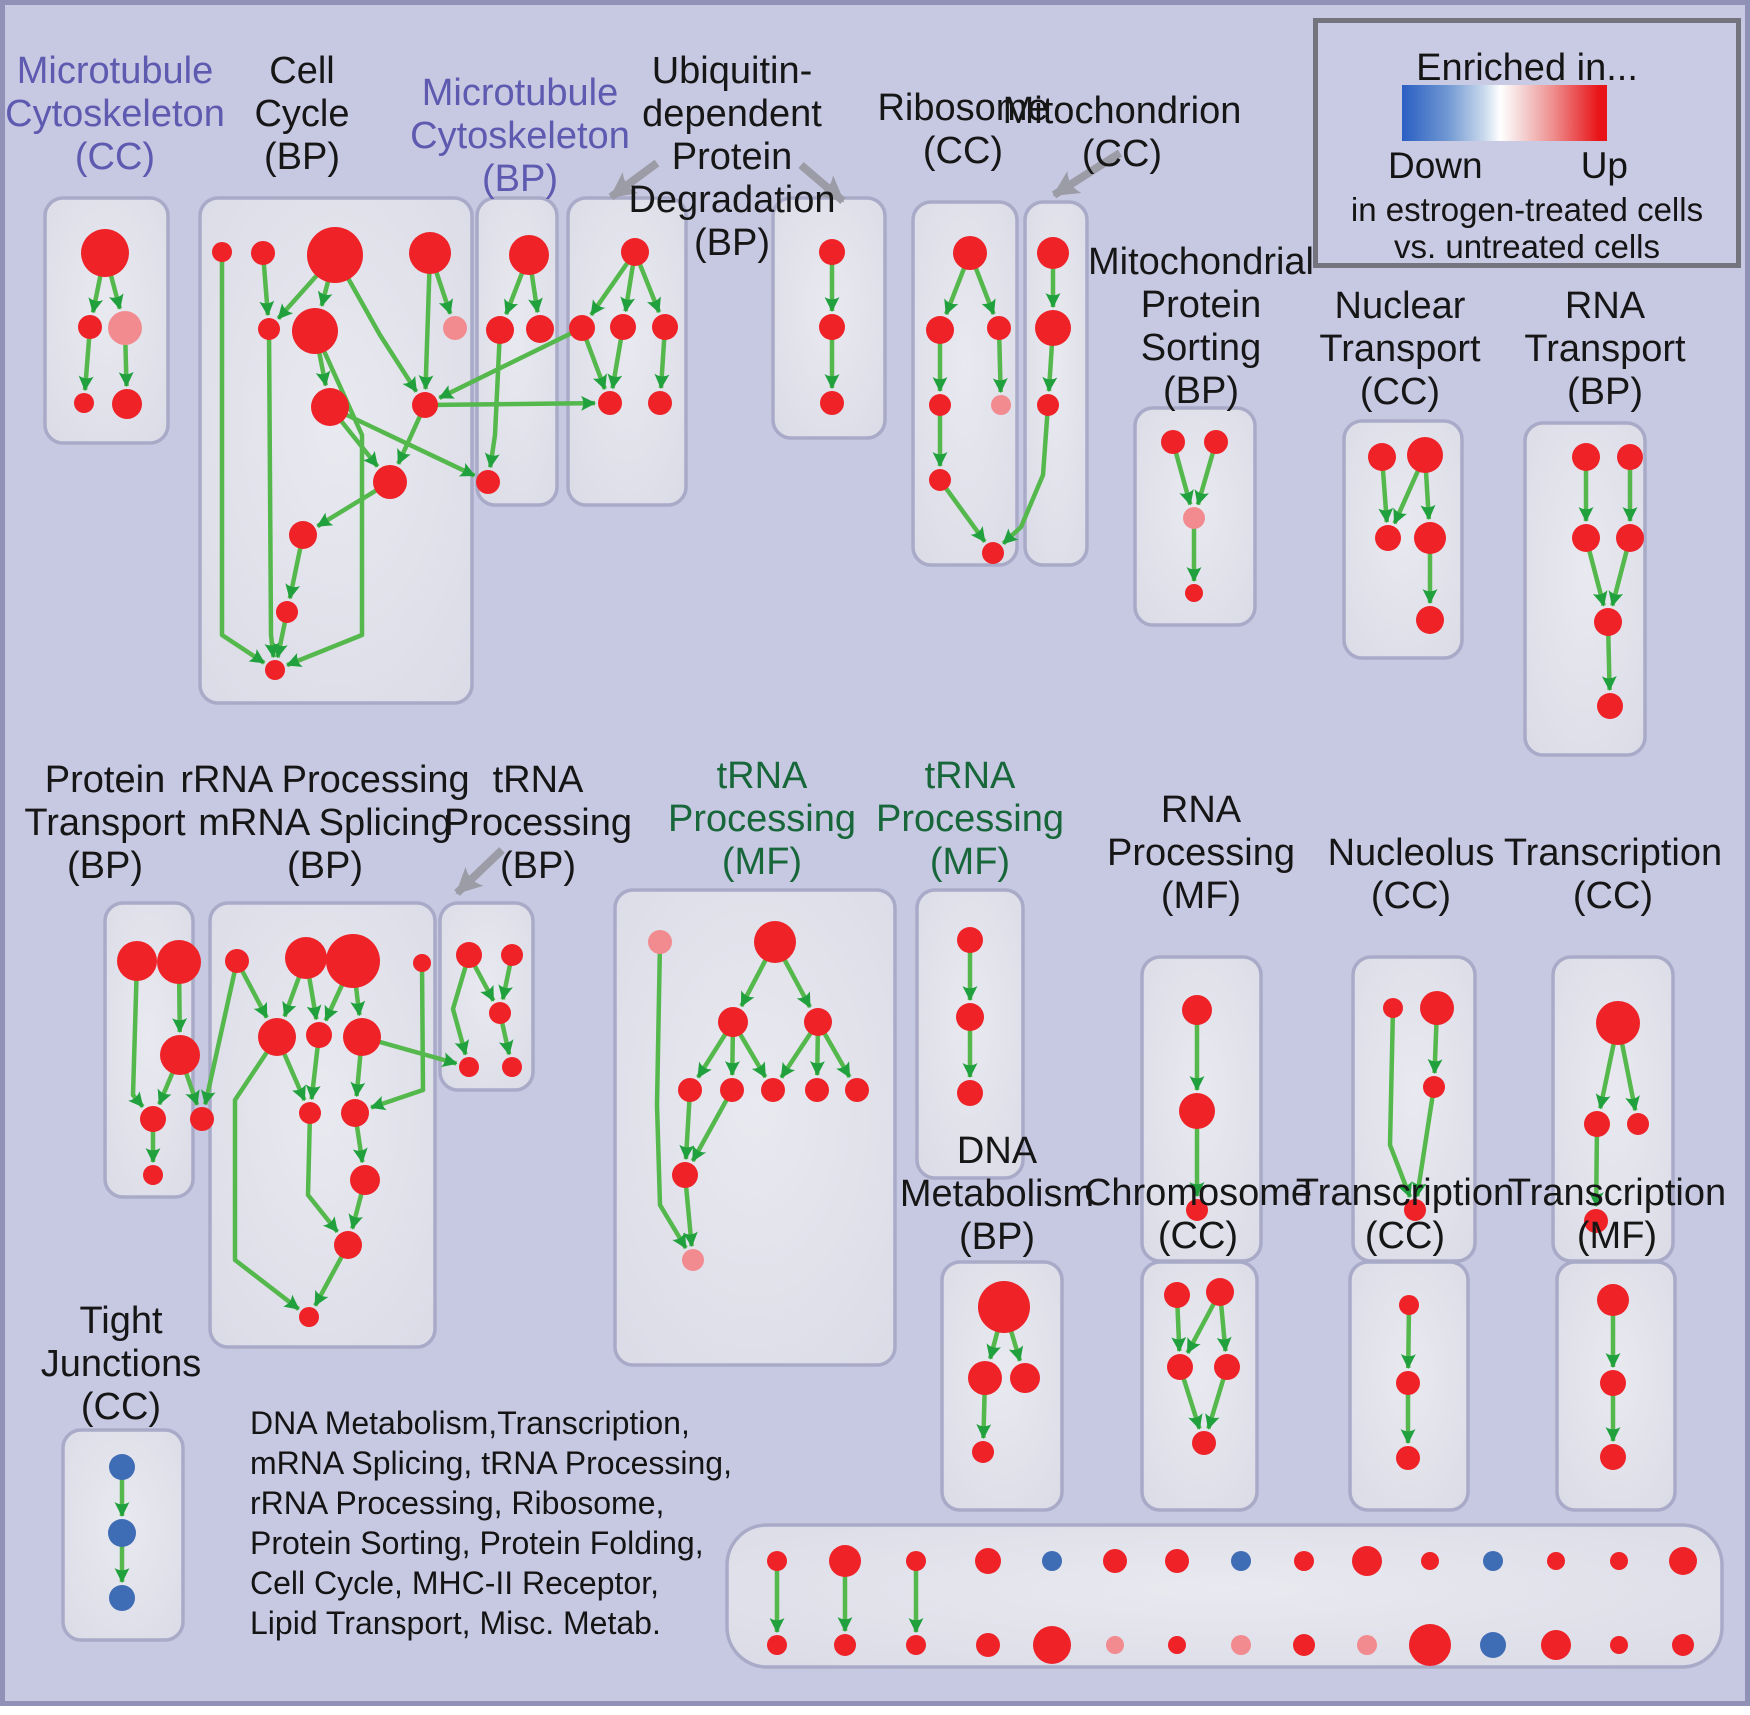 The height and width of the screenshot is (1715, 1750). What do you see at coordinates (775, 942) in the screenshot?
I see `node-trna-mf-1.mm2` at bounding box center [775, 942].